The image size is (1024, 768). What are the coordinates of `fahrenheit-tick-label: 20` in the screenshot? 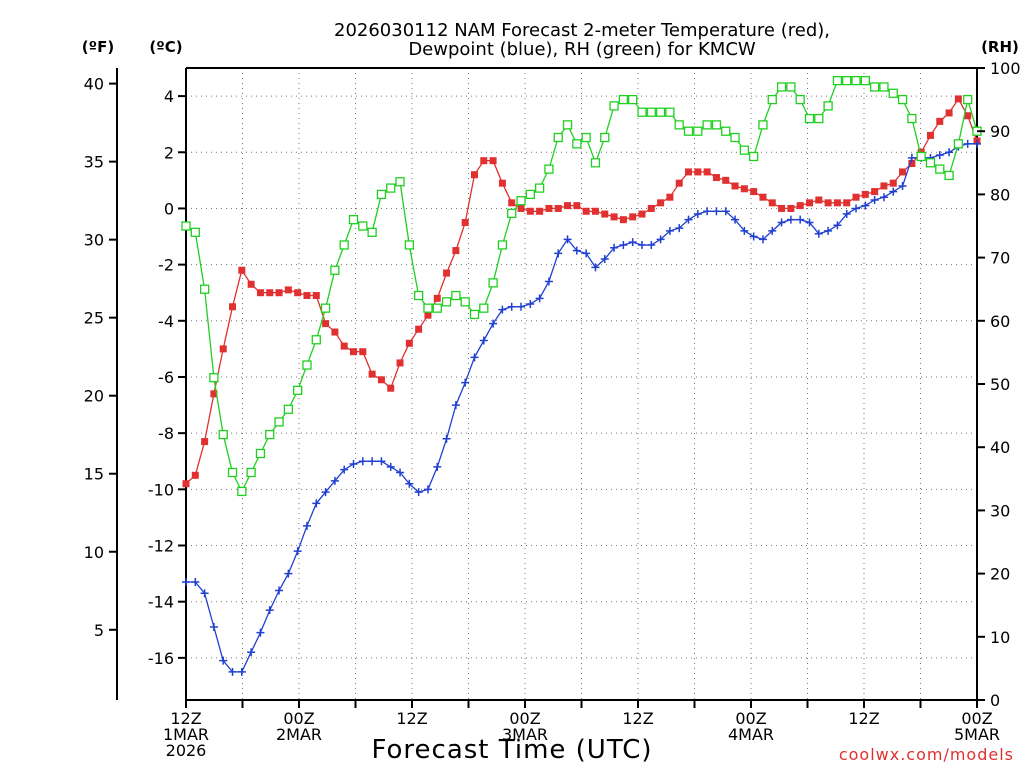 It's located at (94, 396).